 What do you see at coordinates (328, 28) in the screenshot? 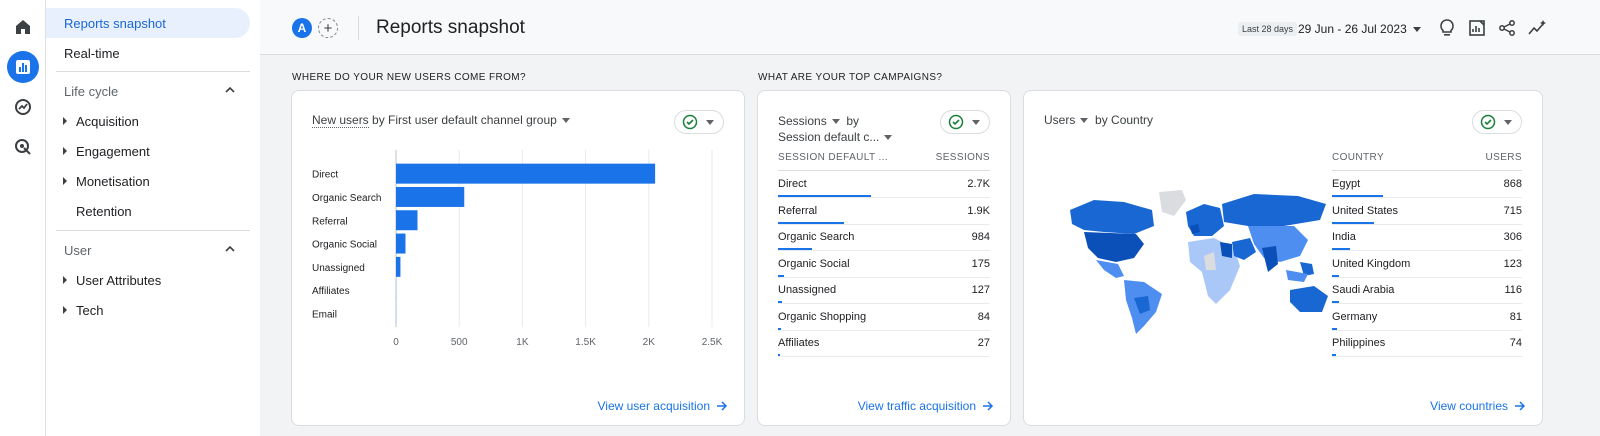
I see `add-comparison-button: +` at bounding box center [328, 28].